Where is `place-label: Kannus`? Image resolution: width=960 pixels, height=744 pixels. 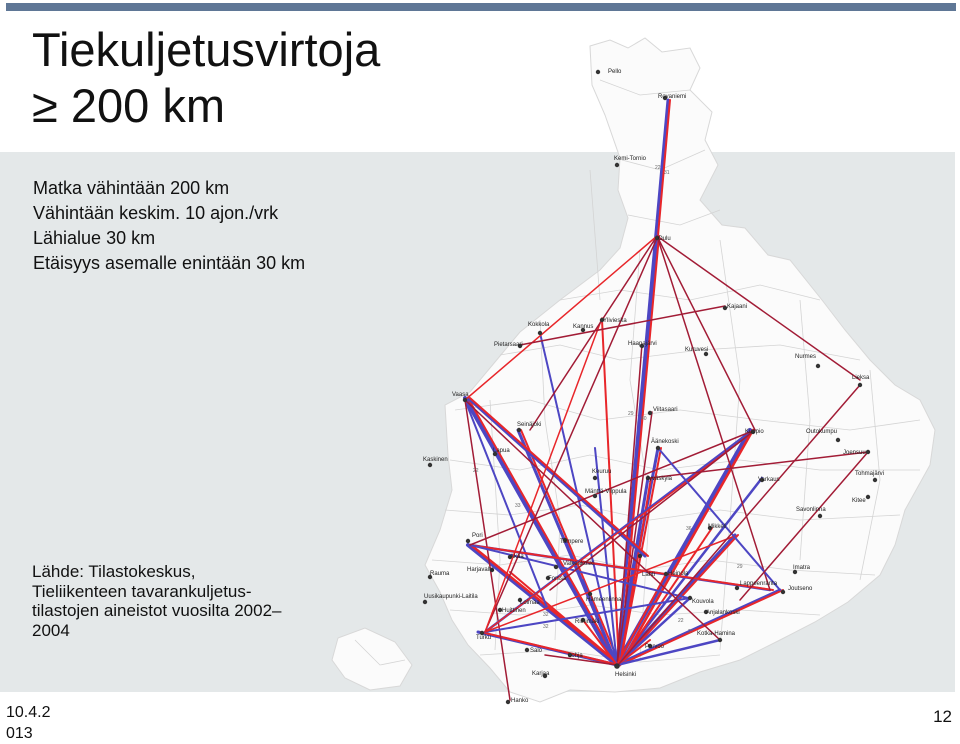 place-label: Kannus is located at coordinates (583, 327).